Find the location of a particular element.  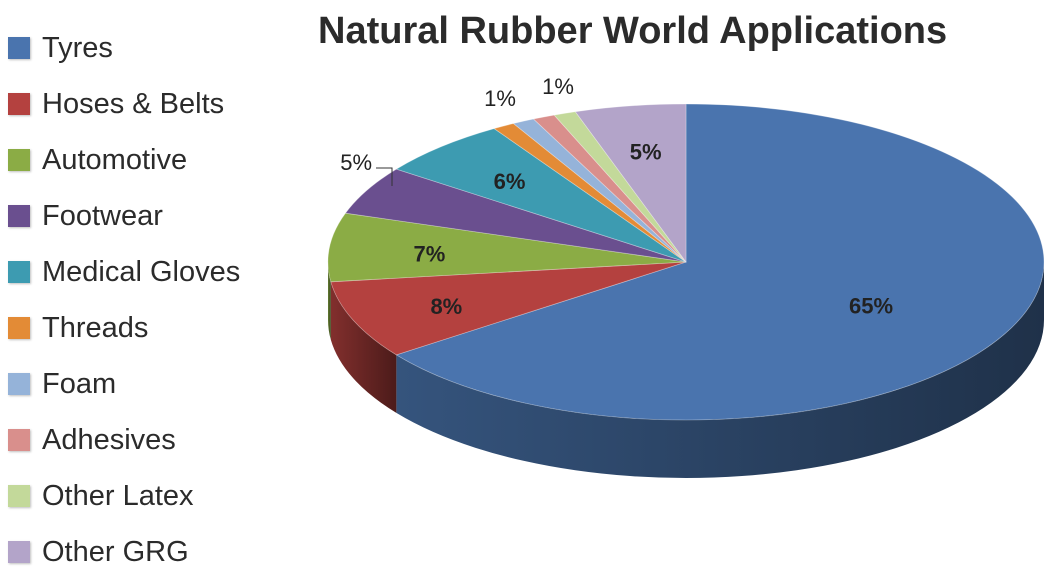

slice-label-footwear: 5% is located at coordinates (356, 162).